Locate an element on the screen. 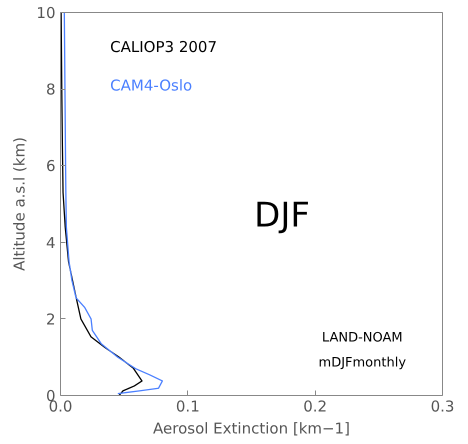 The image size is (468, 444). x-axis-title: Aerosol Extinction [km−1] is located at coordinates (251, 429).